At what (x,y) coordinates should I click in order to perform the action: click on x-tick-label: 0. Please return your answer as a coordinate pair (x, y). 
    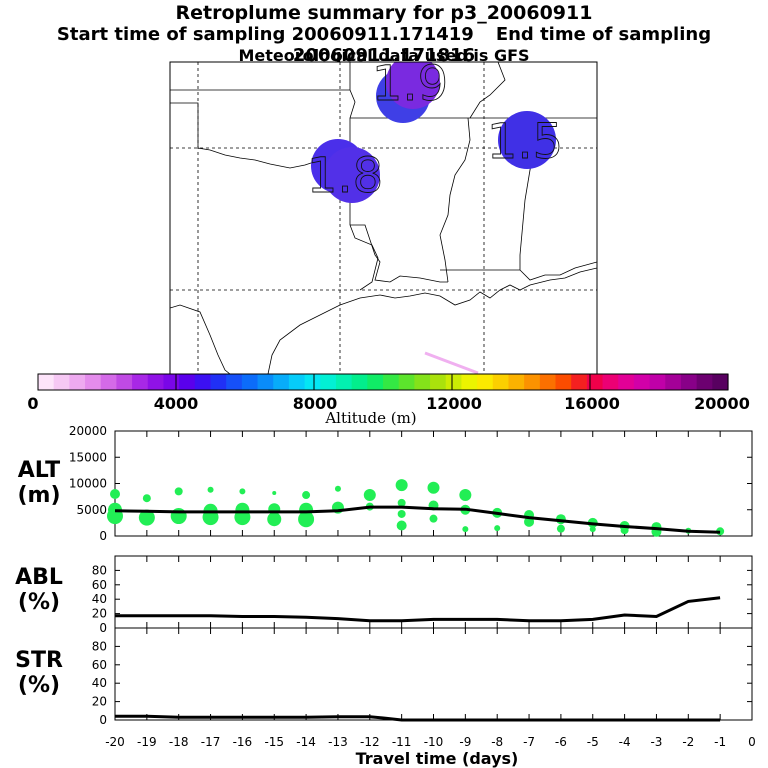
    Looking at the image, I should click on (752, 742).